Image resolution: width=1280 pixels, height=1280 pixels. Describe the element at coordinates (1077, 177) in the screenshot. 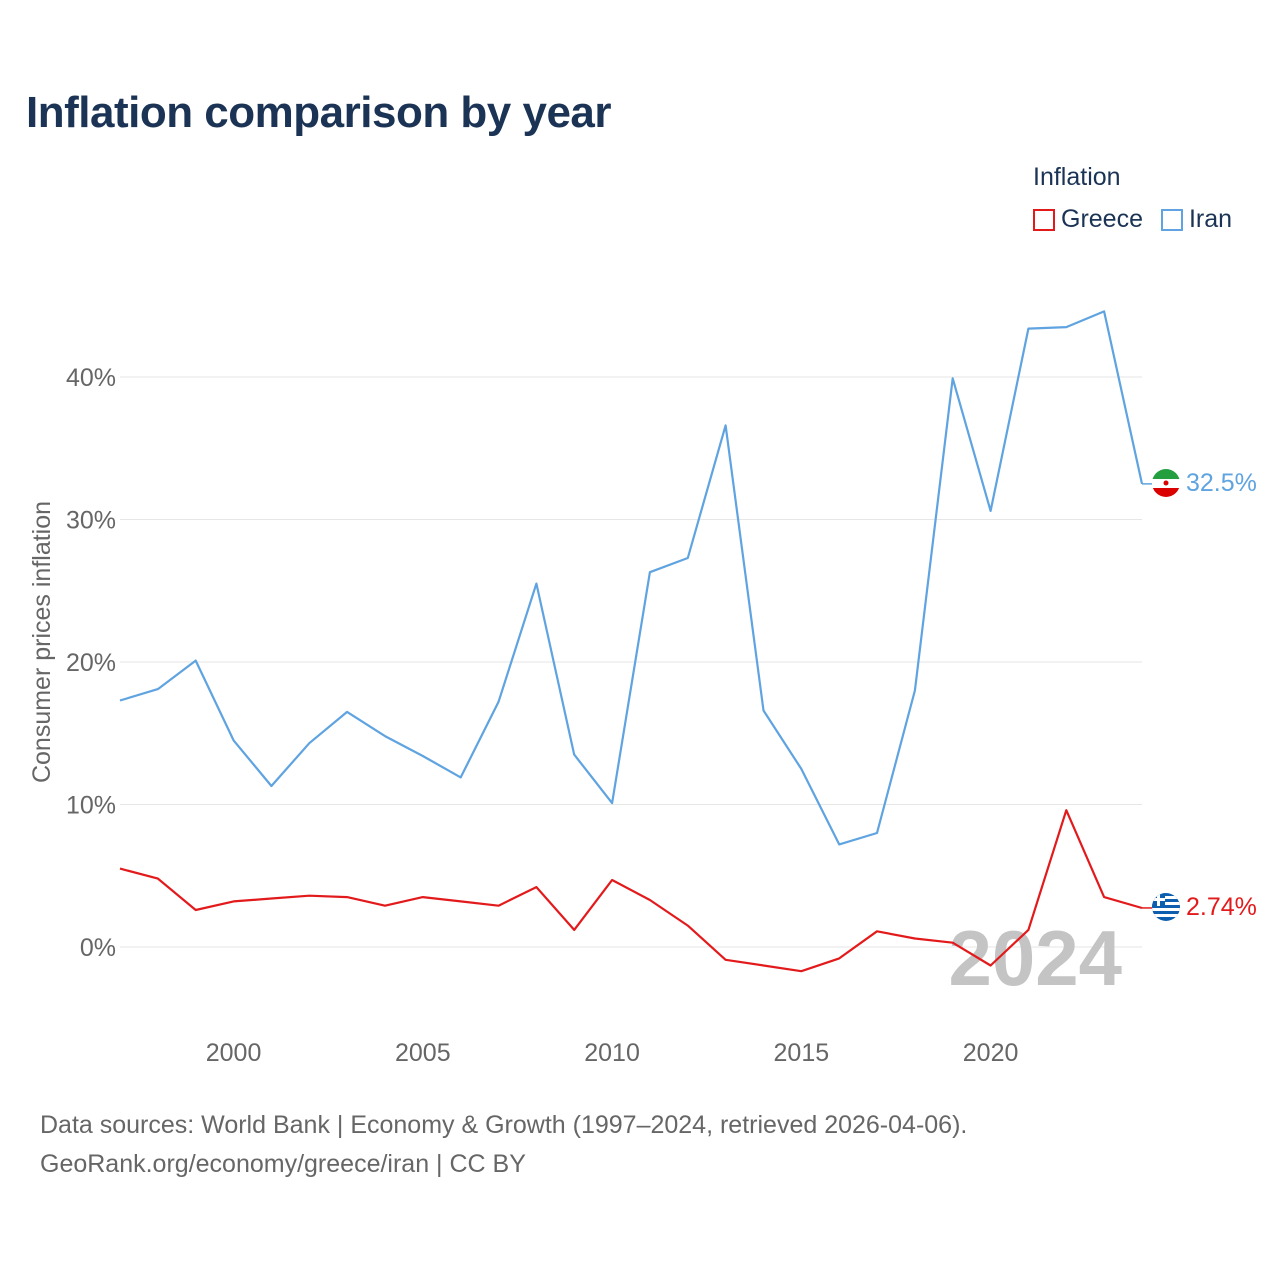

I see `legend-title: Inflation` at that location.